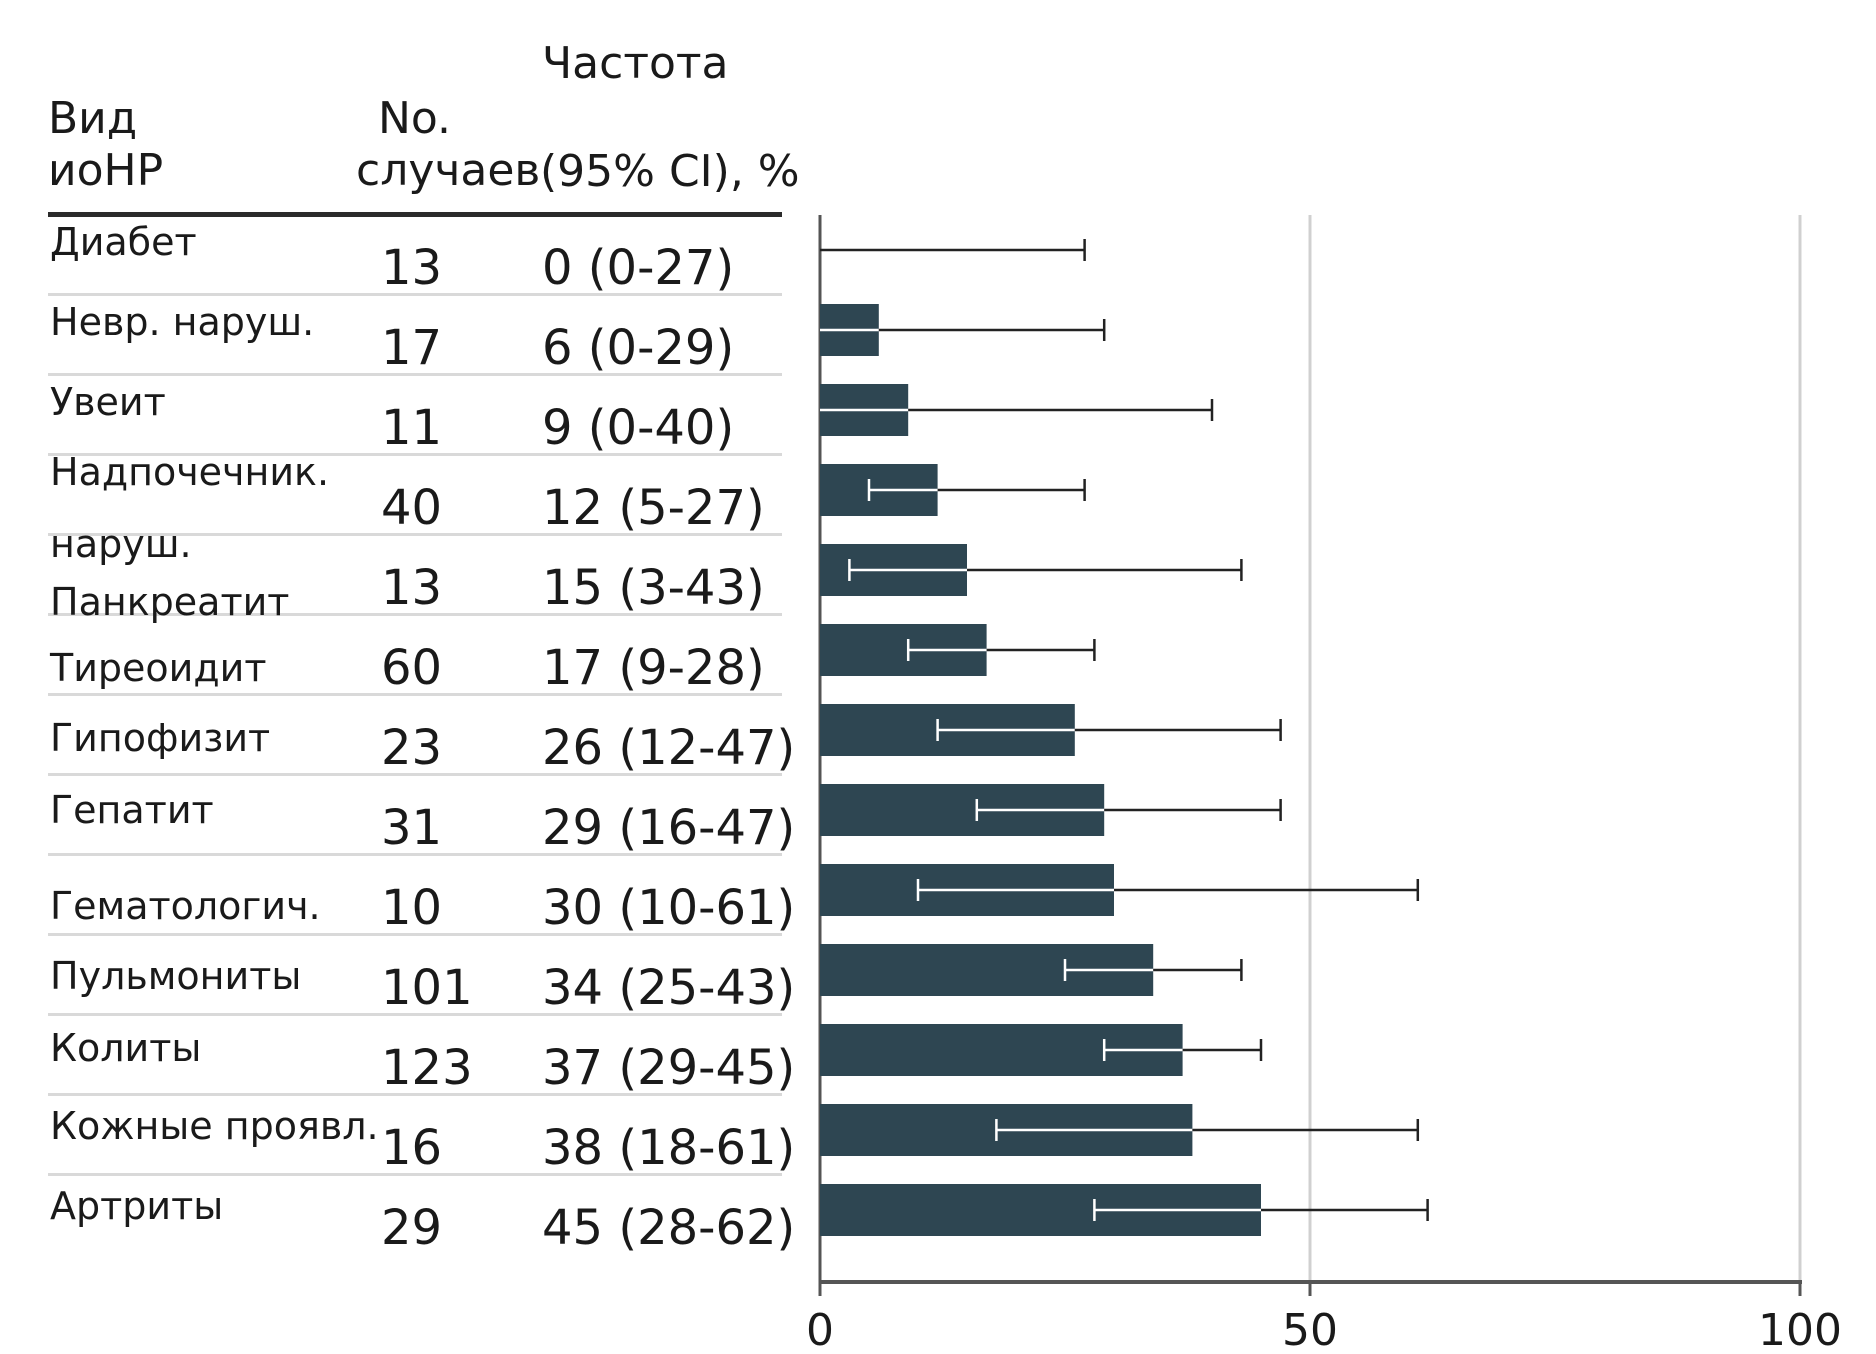 This screenshot has width=1876, height=1354. I want to click on row-frequency: 9 (0-40), so click(638, 428).